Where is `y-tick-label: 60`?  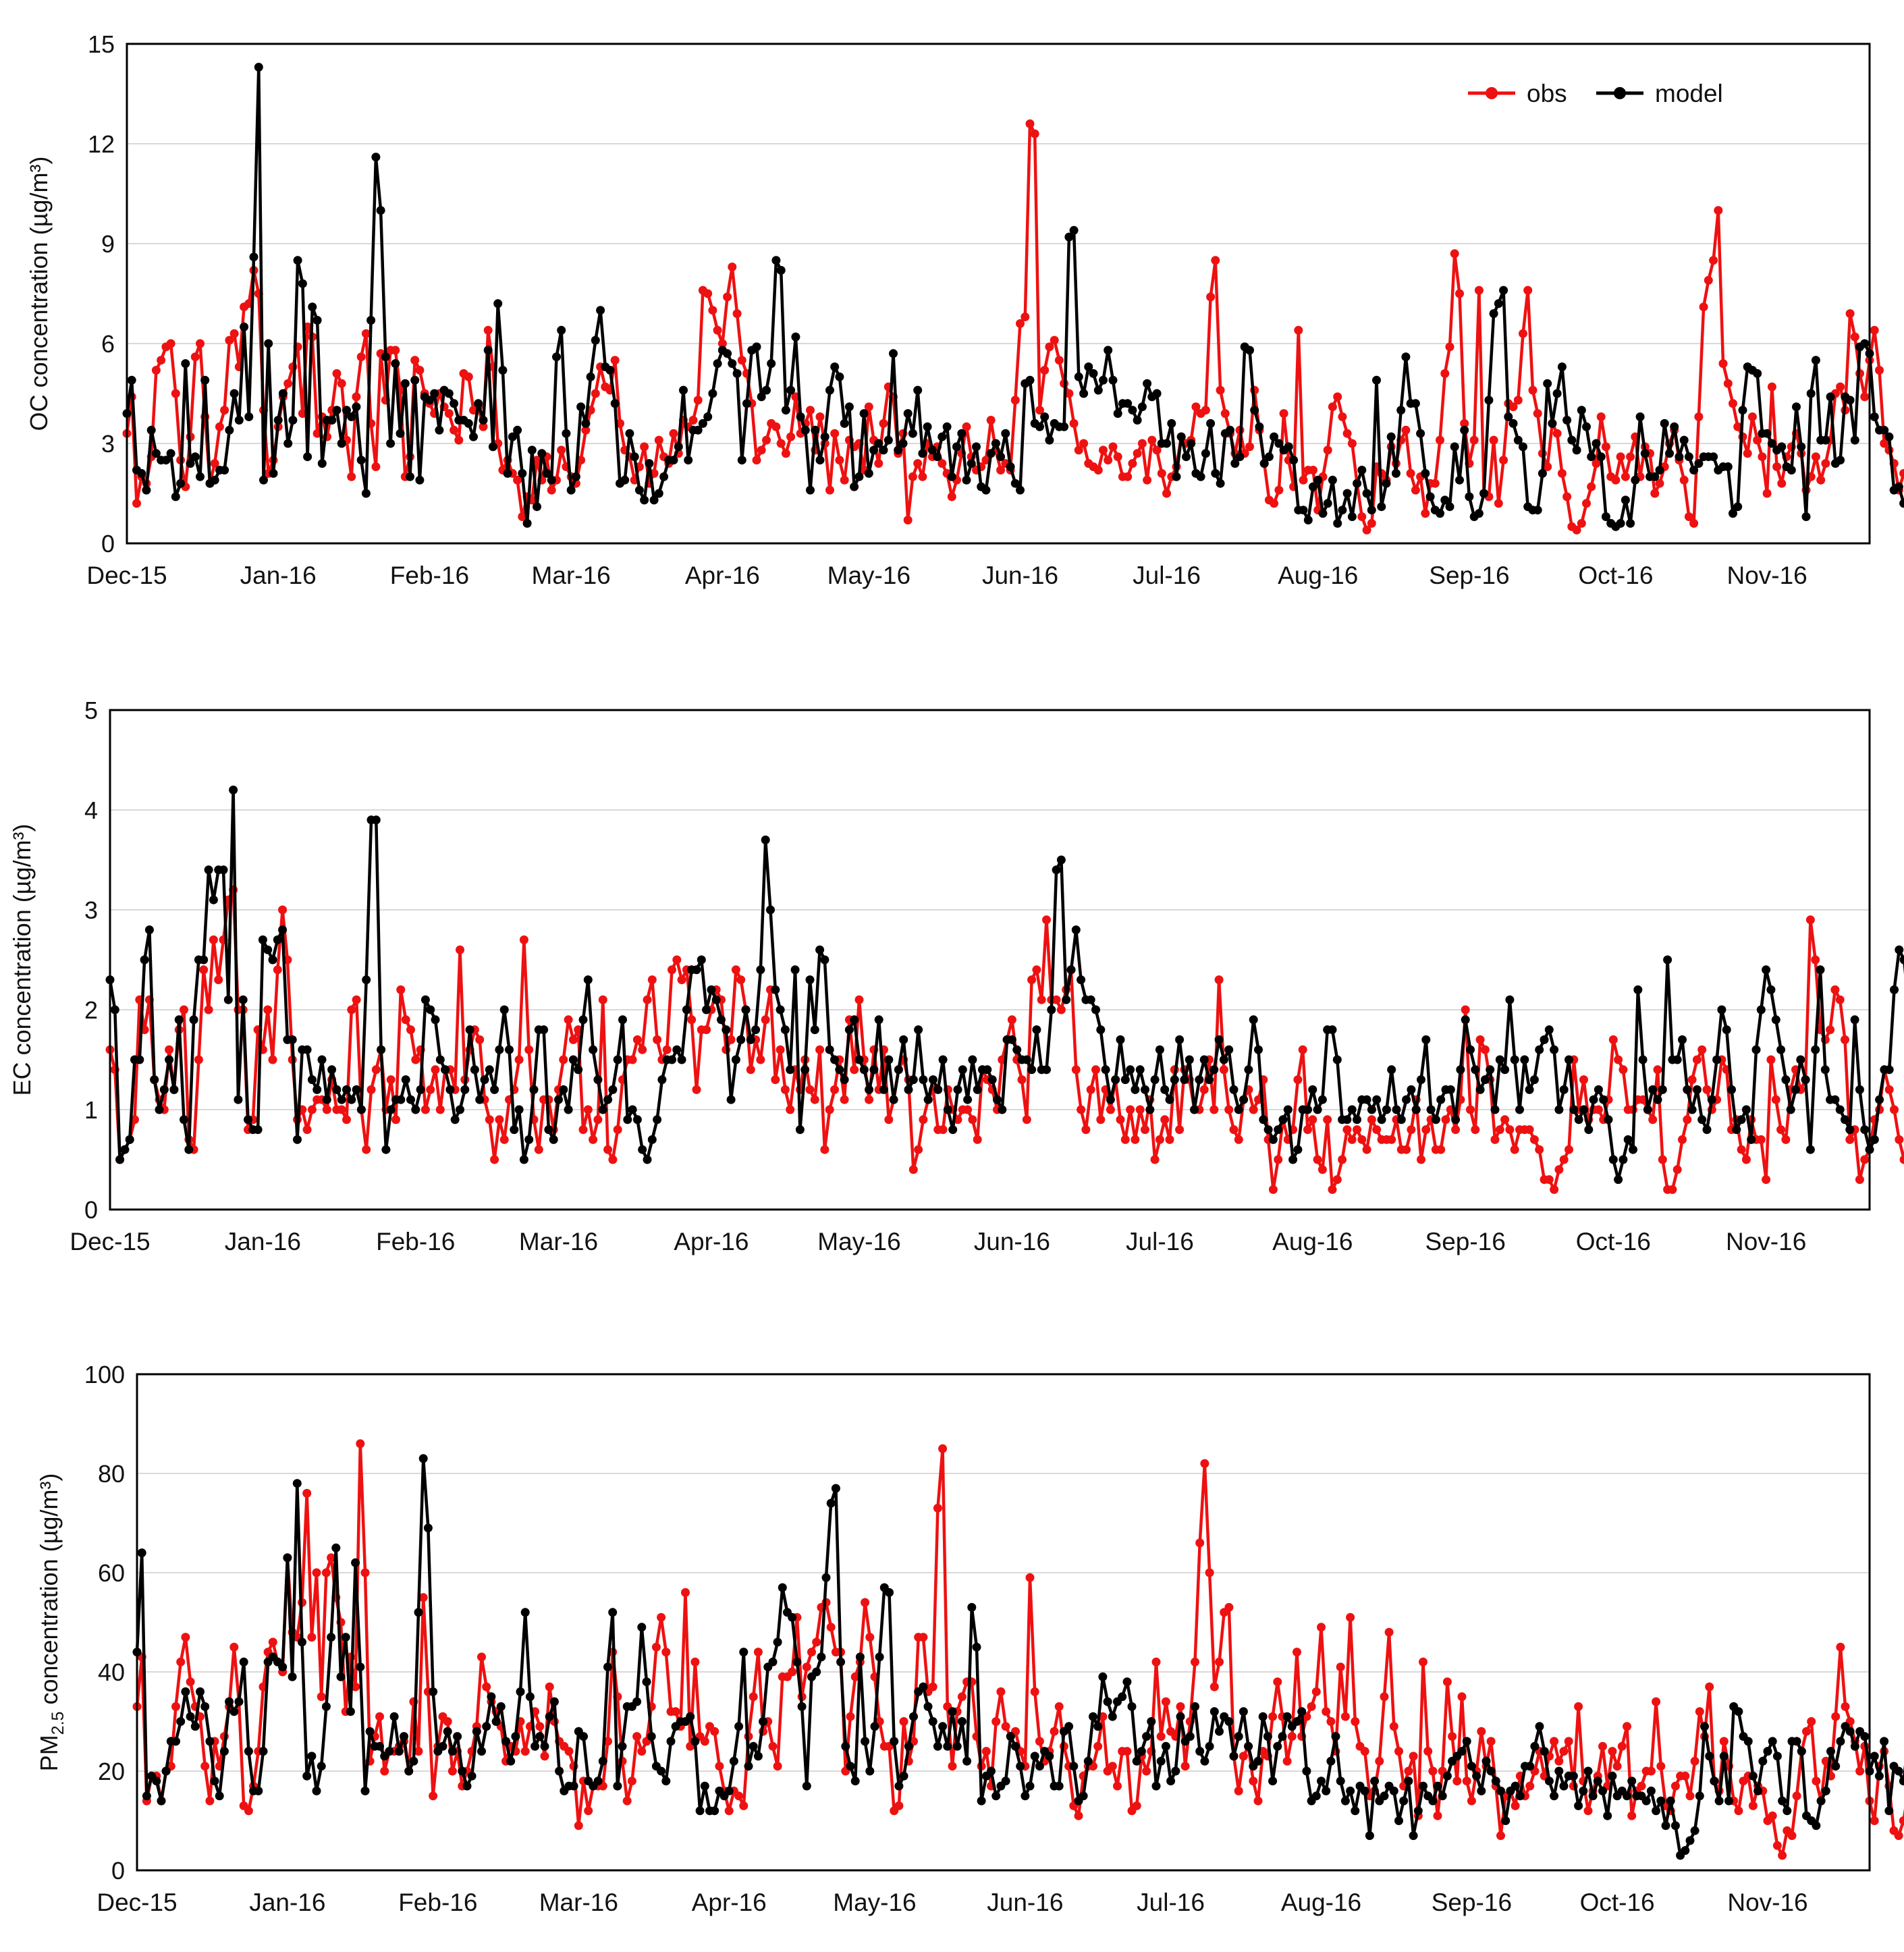
y-tick-label: 60 is located at coordinates (112, 1573).